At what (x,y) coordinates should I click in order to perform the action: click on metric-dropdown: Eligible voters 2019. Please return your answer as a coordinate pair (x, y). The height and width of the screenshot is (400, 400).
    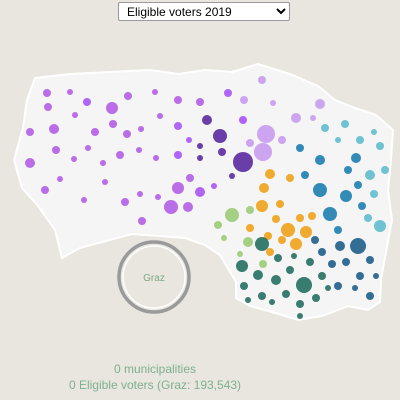
    Looking at the image, I should click on (204, 11).